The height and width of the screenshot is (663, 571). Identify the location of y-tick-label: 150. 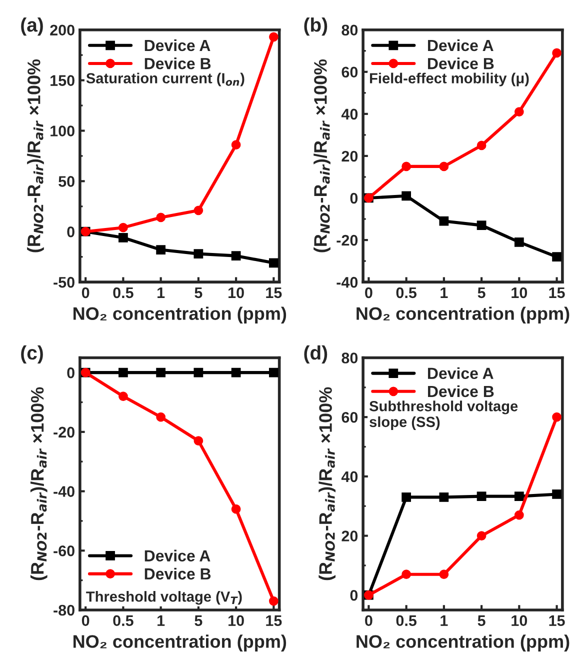
(62, 80).